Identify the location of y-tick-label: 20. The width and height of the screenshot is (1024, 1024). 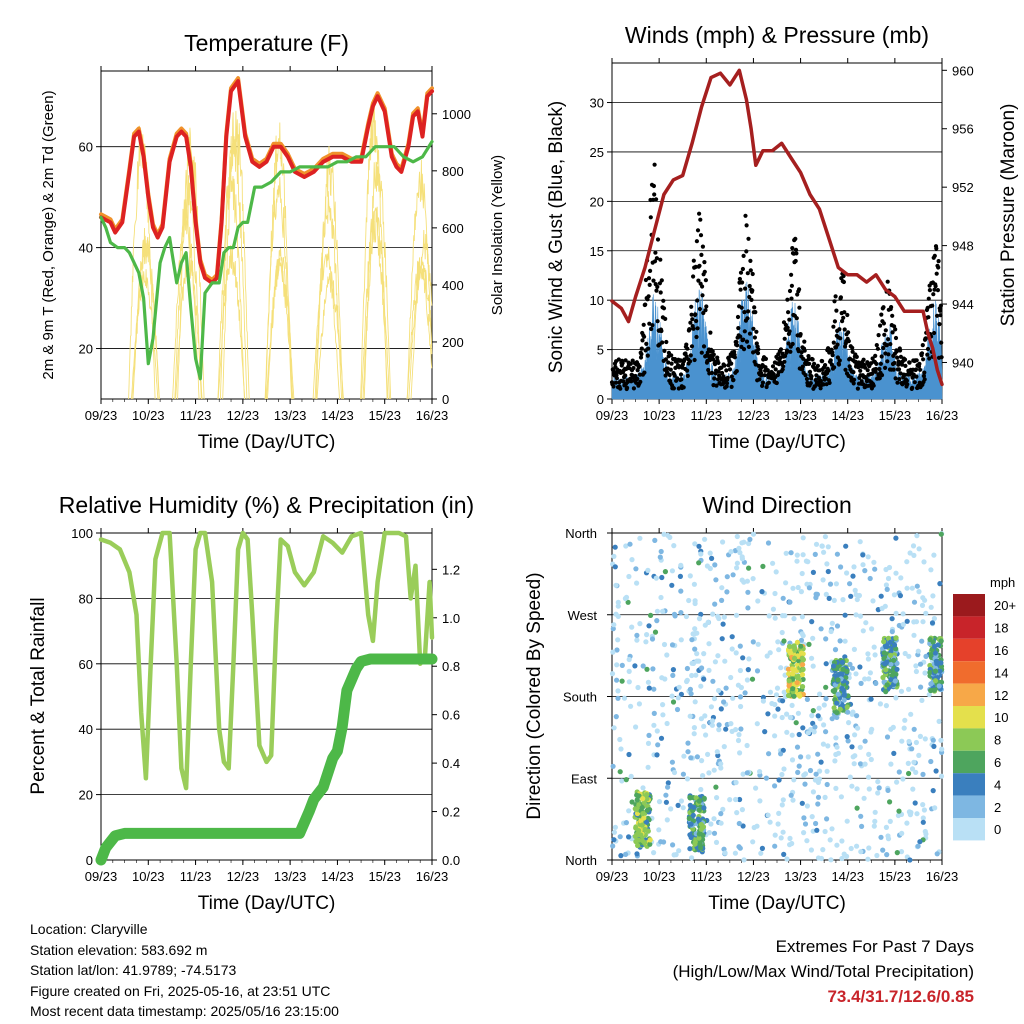
(86, 795).